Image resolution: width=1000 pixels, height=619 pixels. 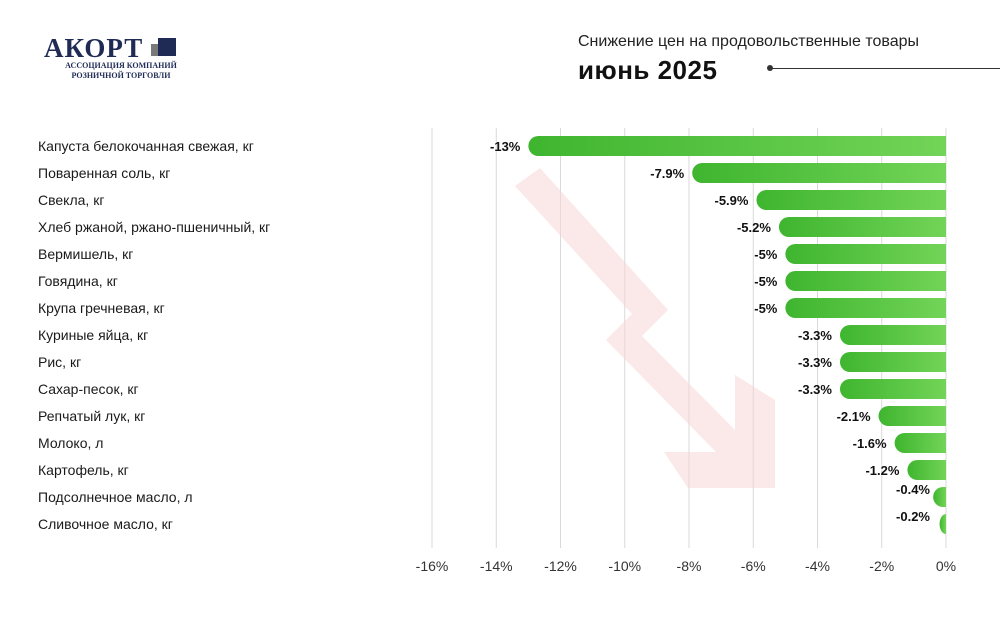 I want to click on category-label: Поваренная соль, кг, so click(x=104, y=173).